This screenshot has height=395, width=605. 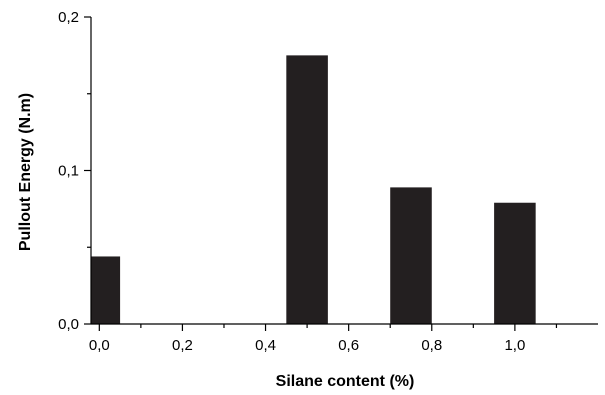 What do you see at coordinates (431, 345) in the screenshot?
I see `x-tick-label: 0,8` at bounding box center [431, 345].